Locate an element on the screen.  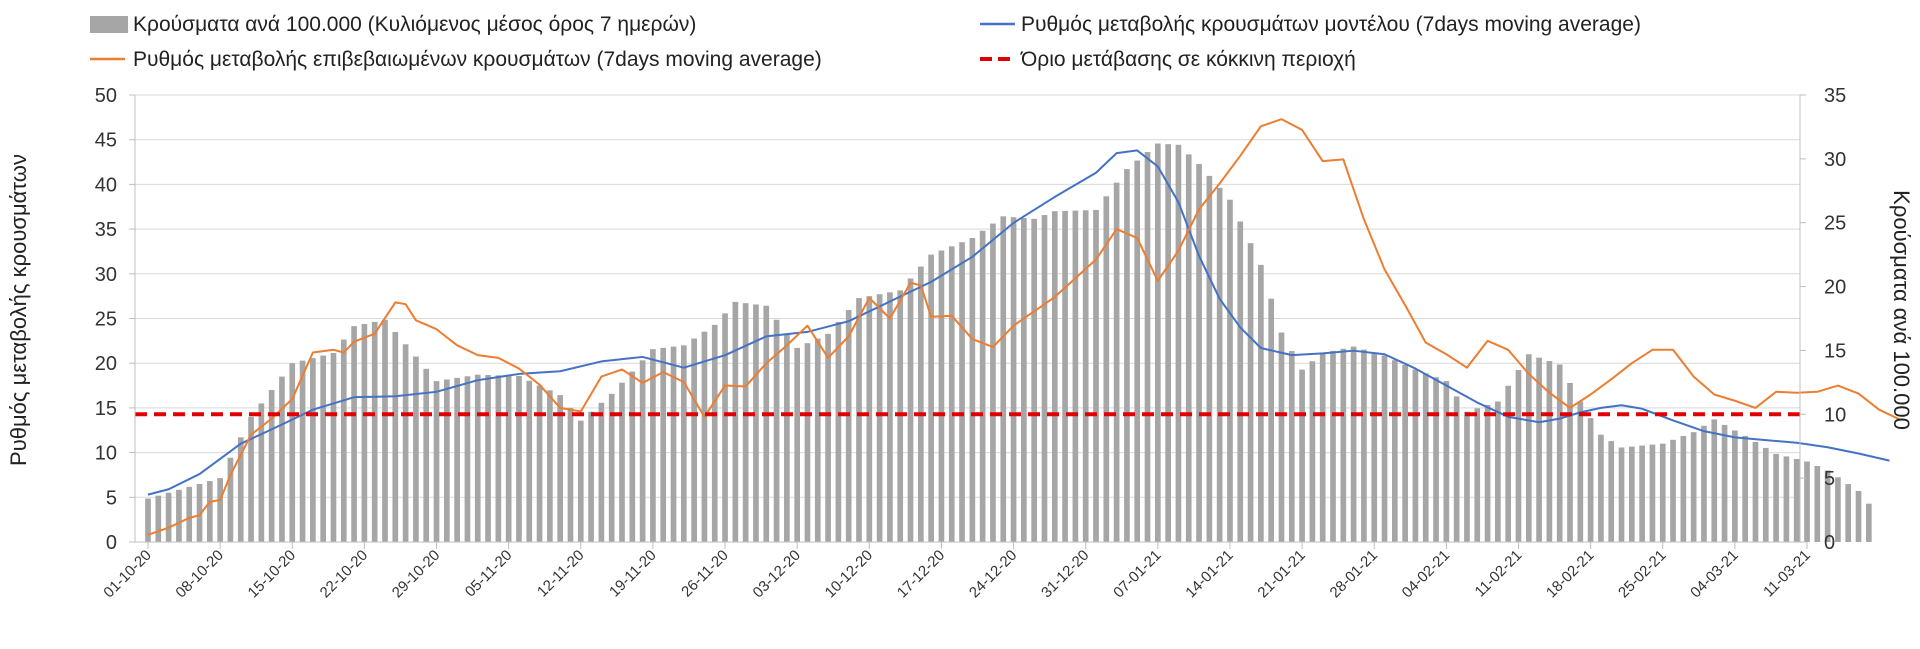
x-tick-label: 11-03-21 is located at coordinates (1787, 574).